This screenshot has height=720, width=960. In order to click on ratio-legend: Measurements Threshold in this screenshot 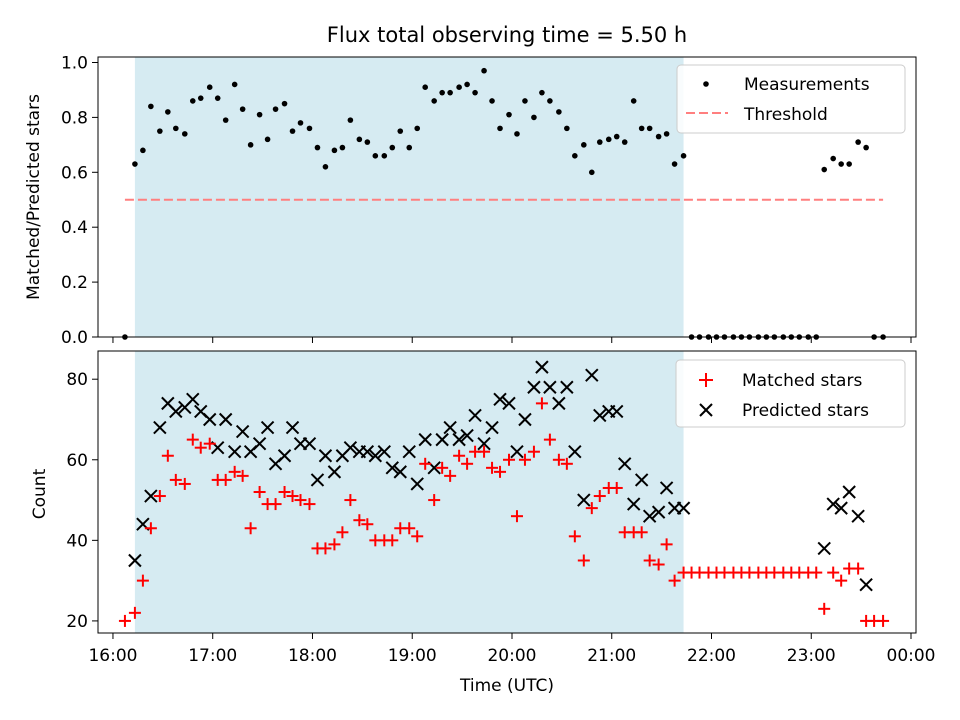, I will do `click(791, 99)`.